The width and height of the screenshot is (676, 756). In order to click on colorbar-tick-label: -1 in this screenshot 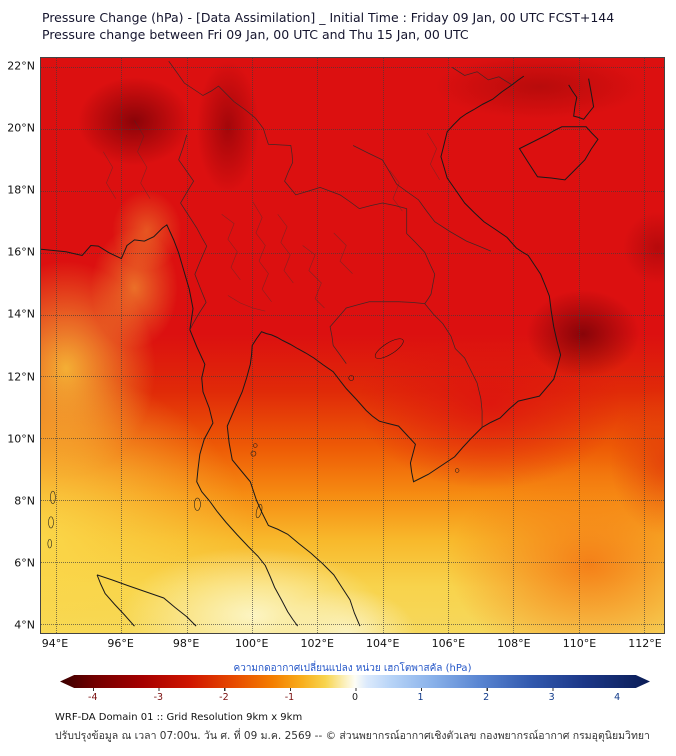, I will do `click(289, 697)`.